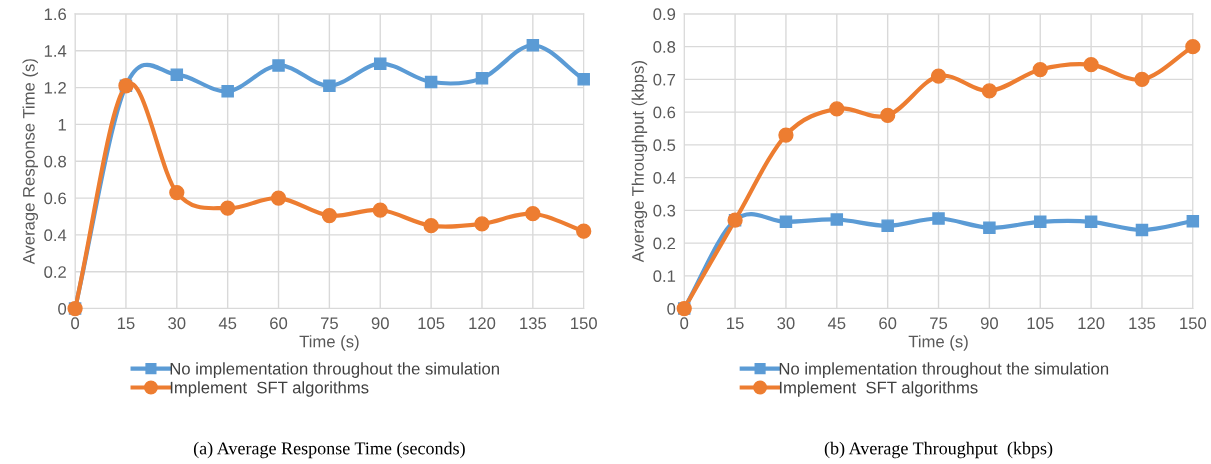  Describe the element at coordinates (30, 162) in the screenshot. I see `y-axis-title: Average Response Time (s)` at that location.